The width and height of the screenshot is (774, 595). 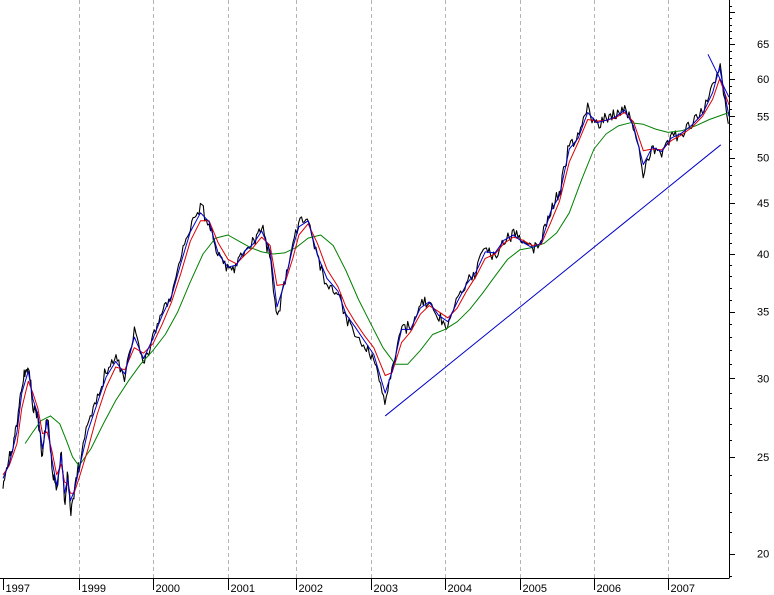 I want to click on x-tick-label: 1999, so click(x=94, y=589).